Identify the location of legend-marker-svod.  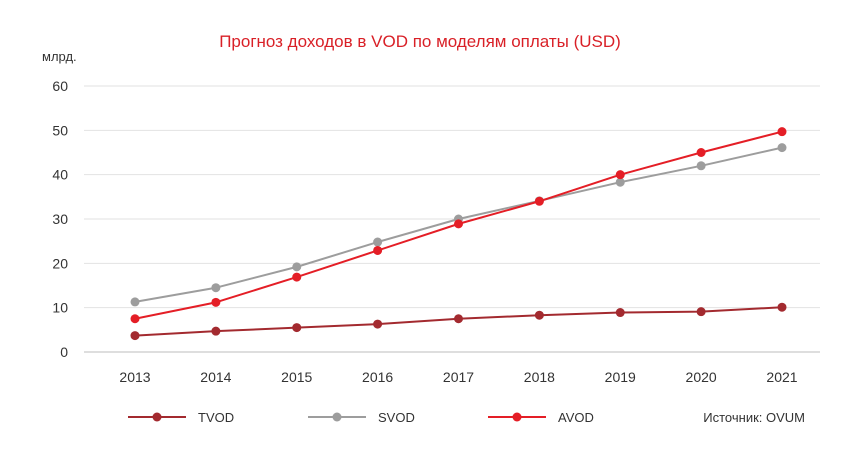
(337, 417).